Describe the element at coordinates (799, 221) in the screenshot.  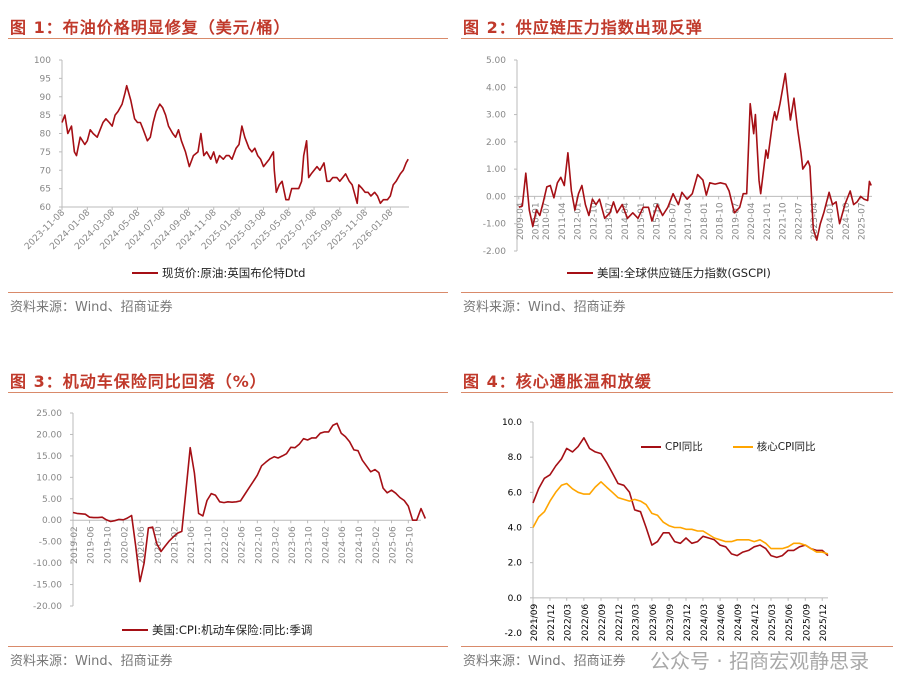
I see `x-tick-label: 2022-07` at that location.